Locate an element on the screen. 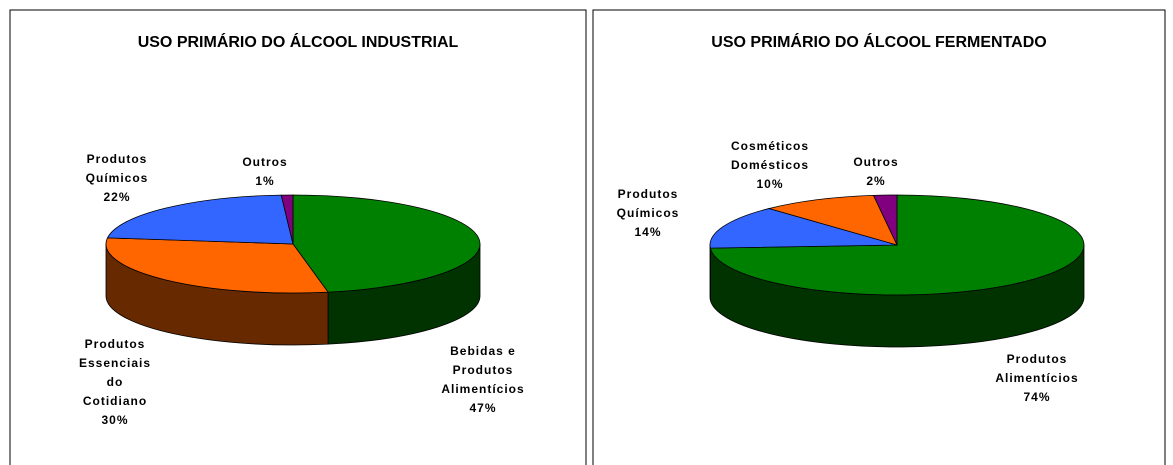 This screenshot has height=465, width=1173. value-label: 22% is located at coordinates (117, 197).